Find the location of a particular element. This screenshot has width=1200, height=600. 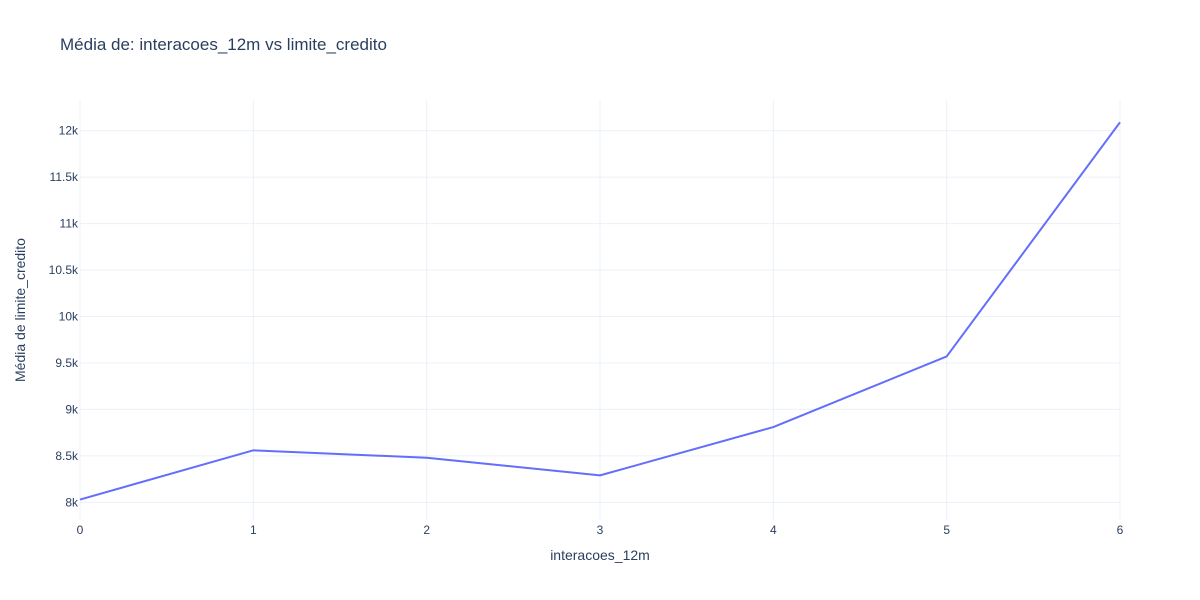

x-tick-label: 3 is located at coordinates (600, 530).